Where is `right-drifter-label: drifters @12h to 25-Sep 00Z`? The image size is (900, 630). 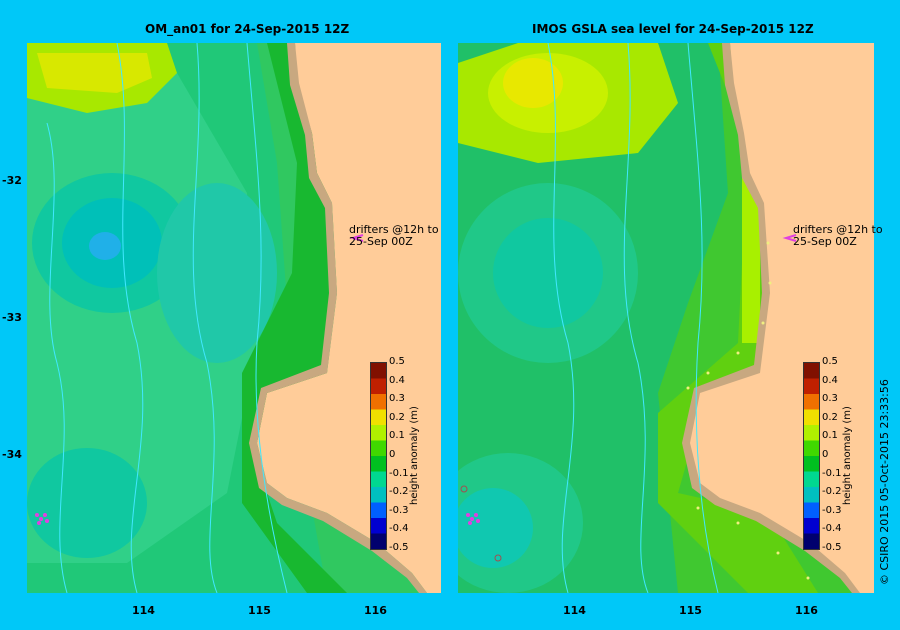
right-drifter-label: drifters @12h to 25-Sep 00Z is located at coordinates (838, 235).